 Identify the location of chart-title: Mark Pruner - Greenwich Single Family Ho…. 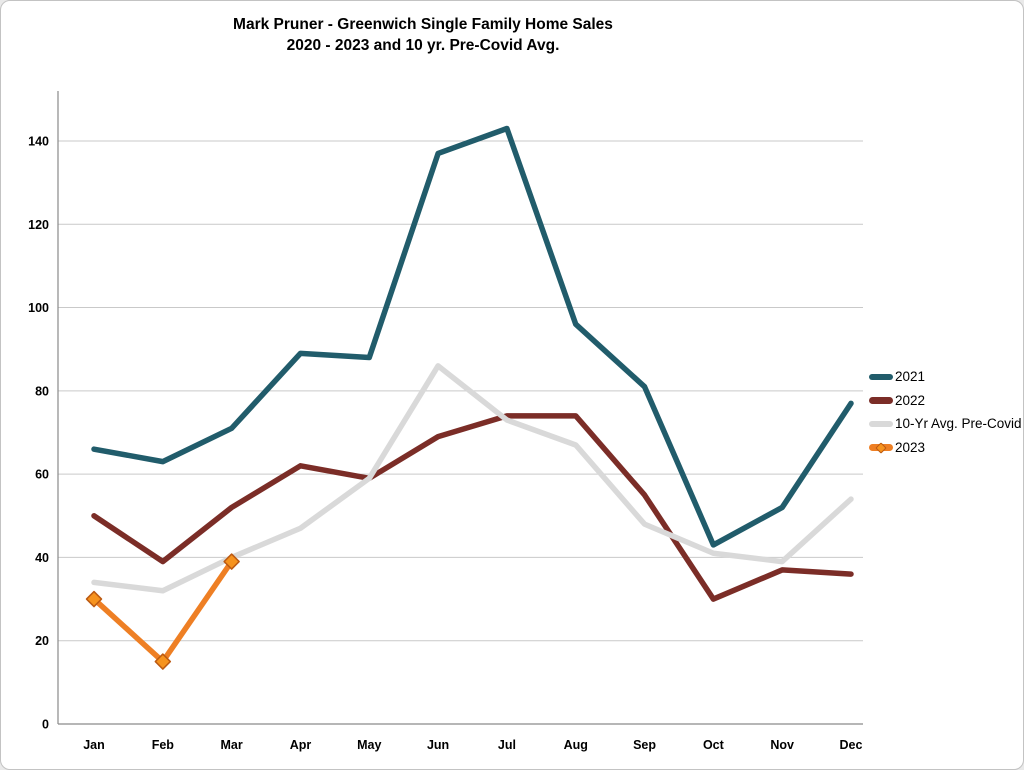
(423, 35).